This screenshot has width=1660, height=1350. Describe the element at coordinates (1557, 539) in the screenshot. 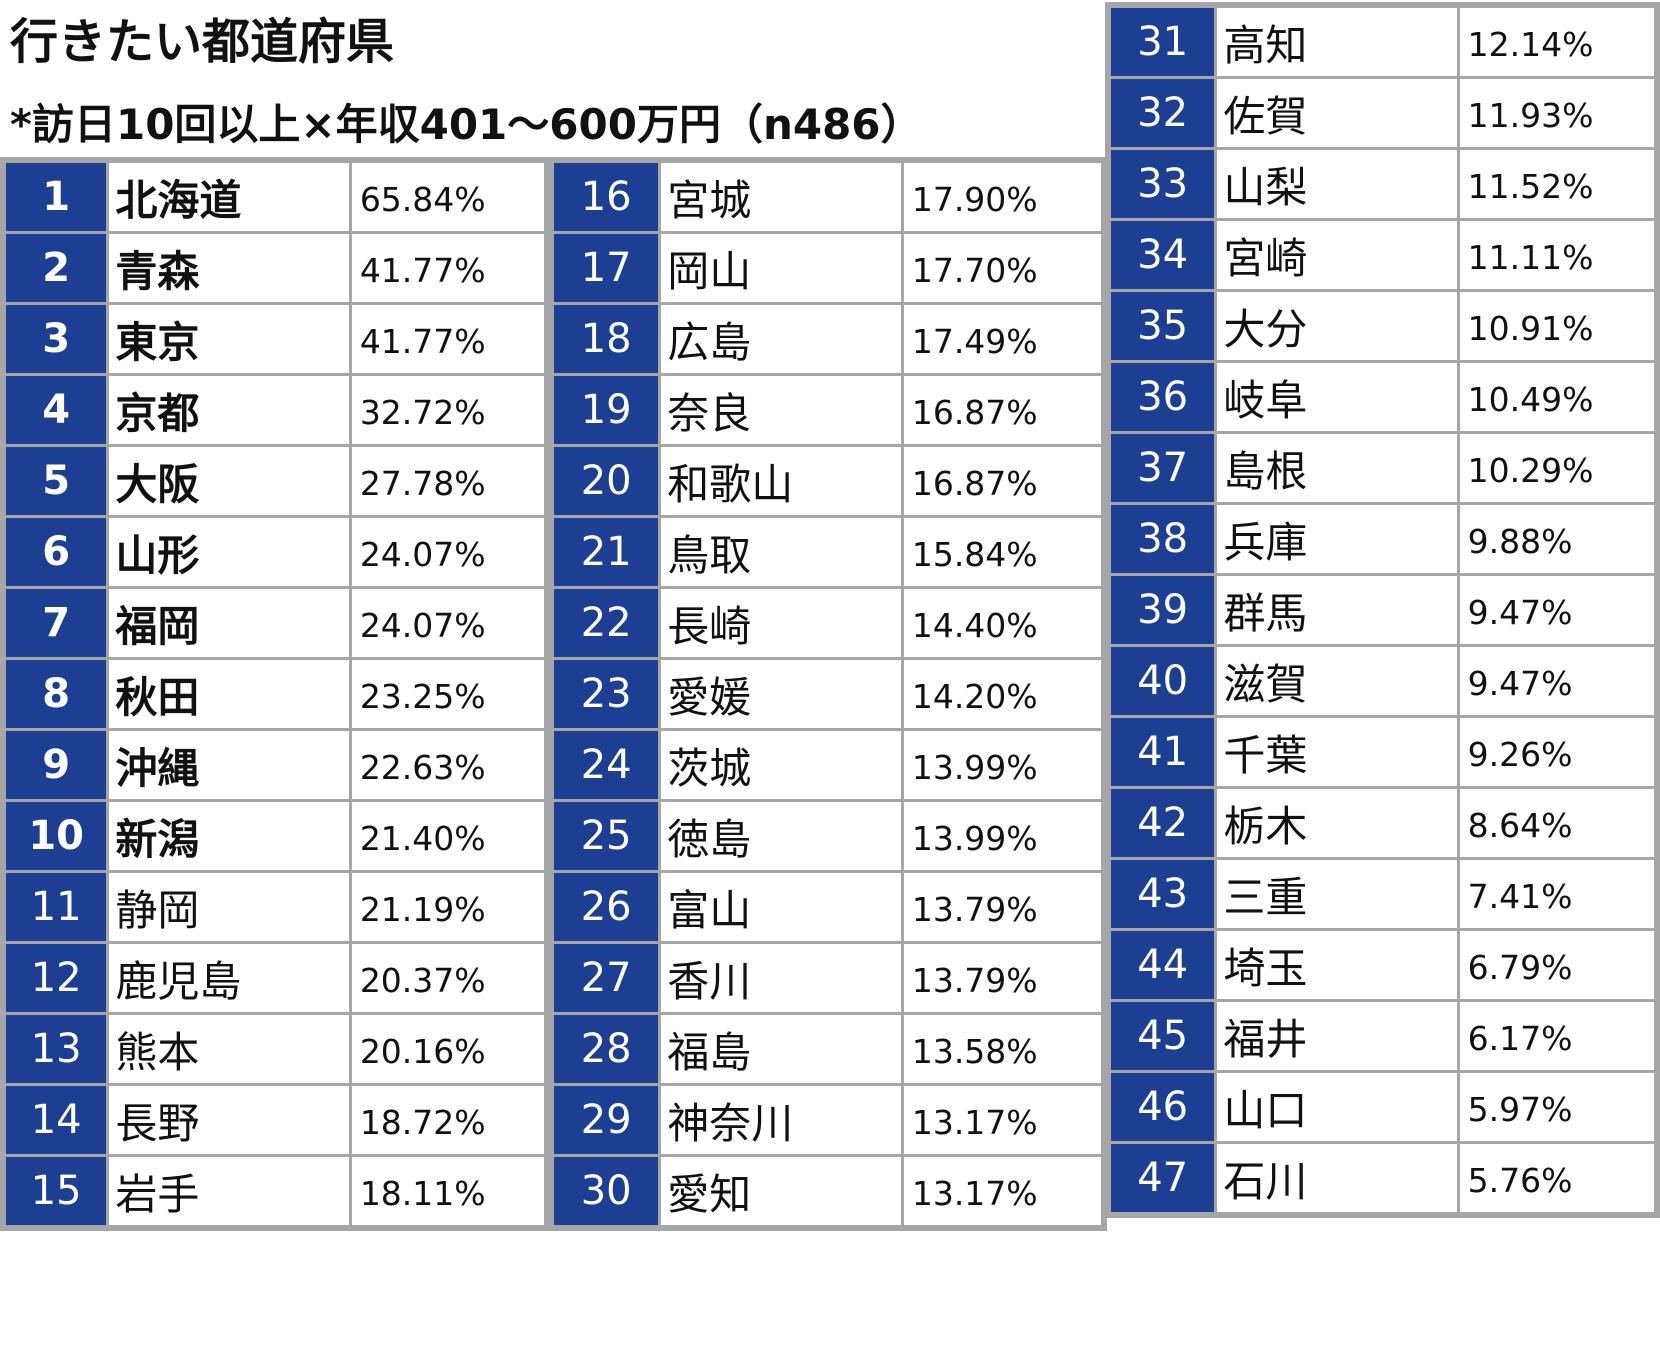

I see `percentage-value: 9.88%` at that location.